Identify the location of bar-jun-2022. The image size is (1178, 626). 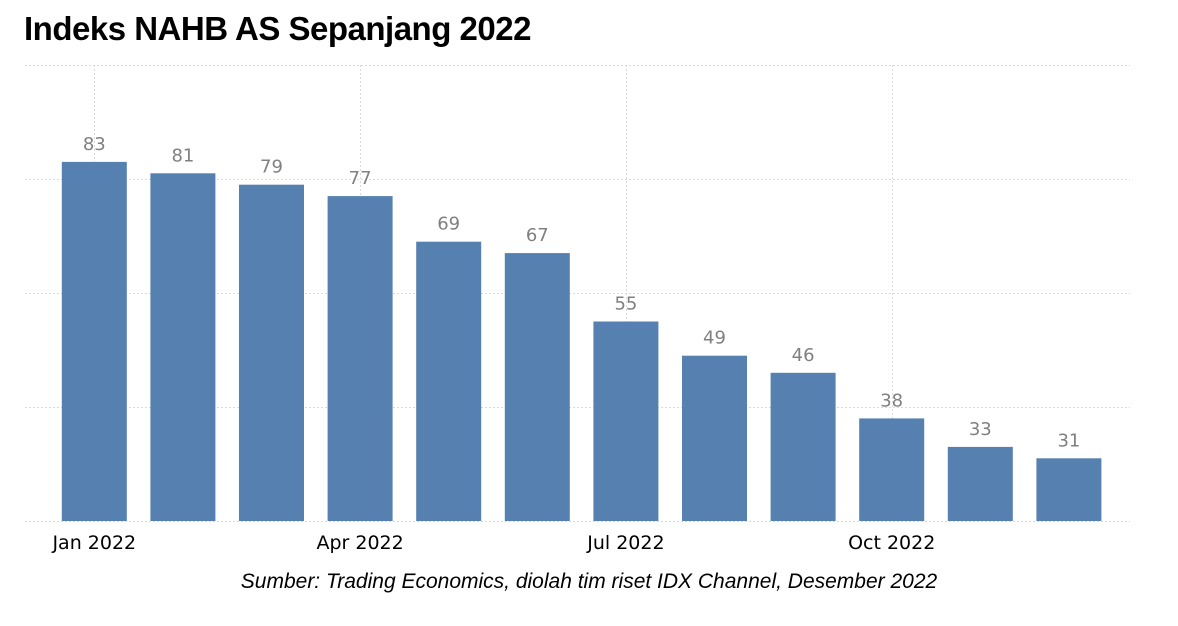
(537, 387).